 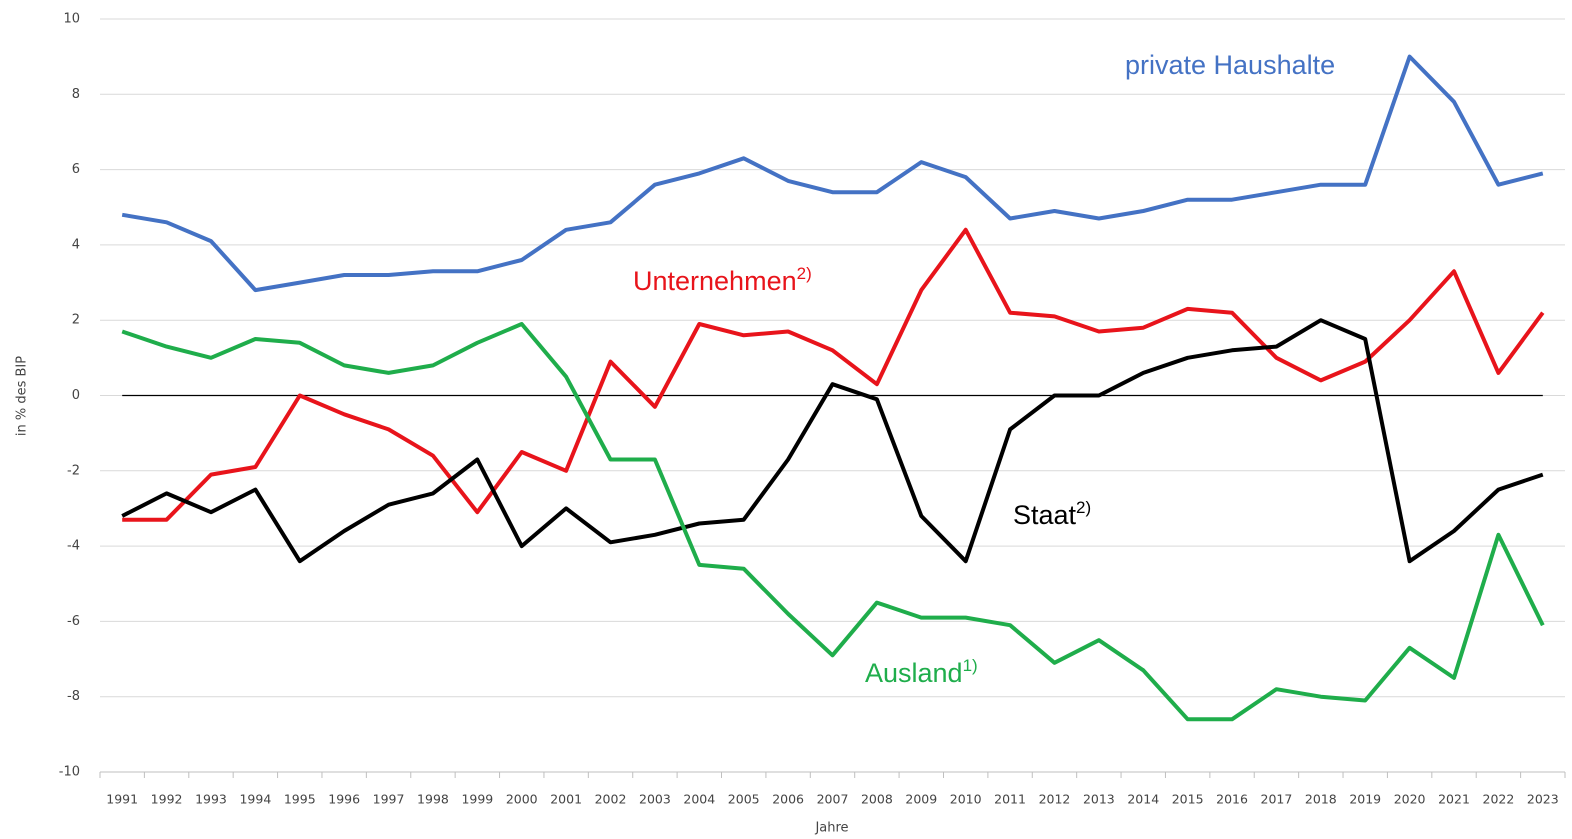 I want to click on y-axis-label: in % des BIP, so click(x=22, y=396).